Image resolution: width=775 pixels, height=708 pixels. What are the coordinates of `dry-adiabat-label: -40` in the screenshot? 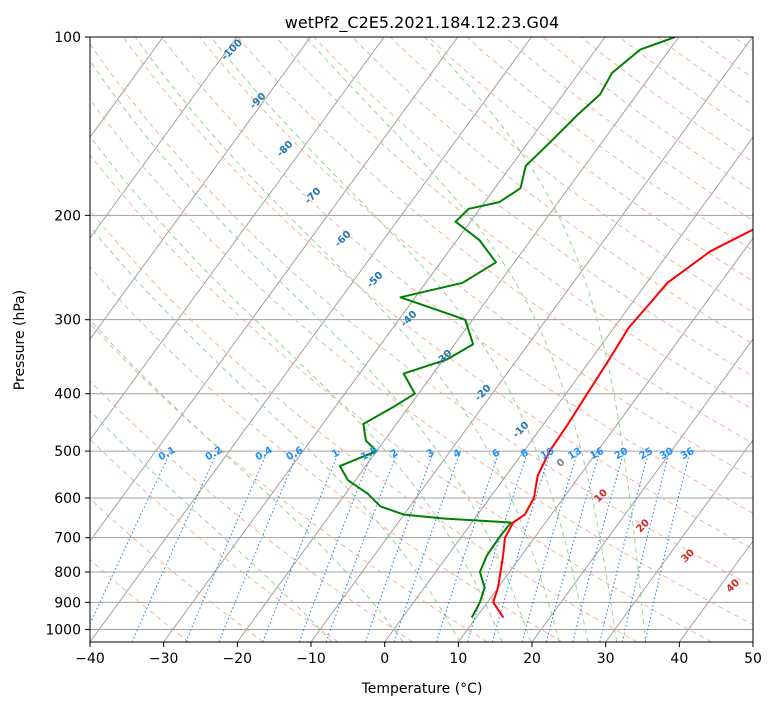 It's located at (409, 319).